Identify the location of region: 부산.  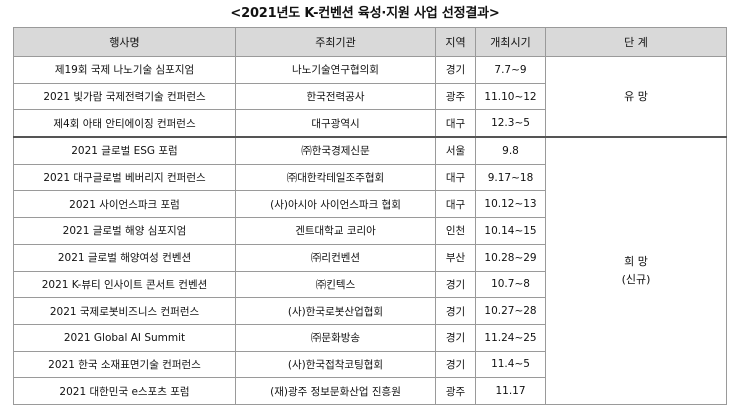
(455, 257).